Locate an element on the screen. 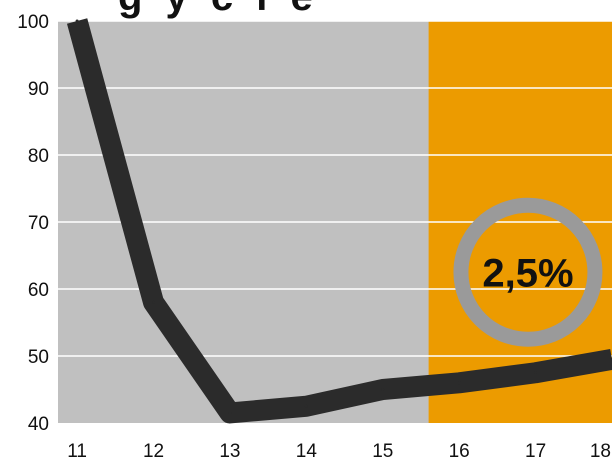 Image resolution: width=612 pixels, height=464 pixels. annotation-group: 2,5% is located at coordinates (528, 272).